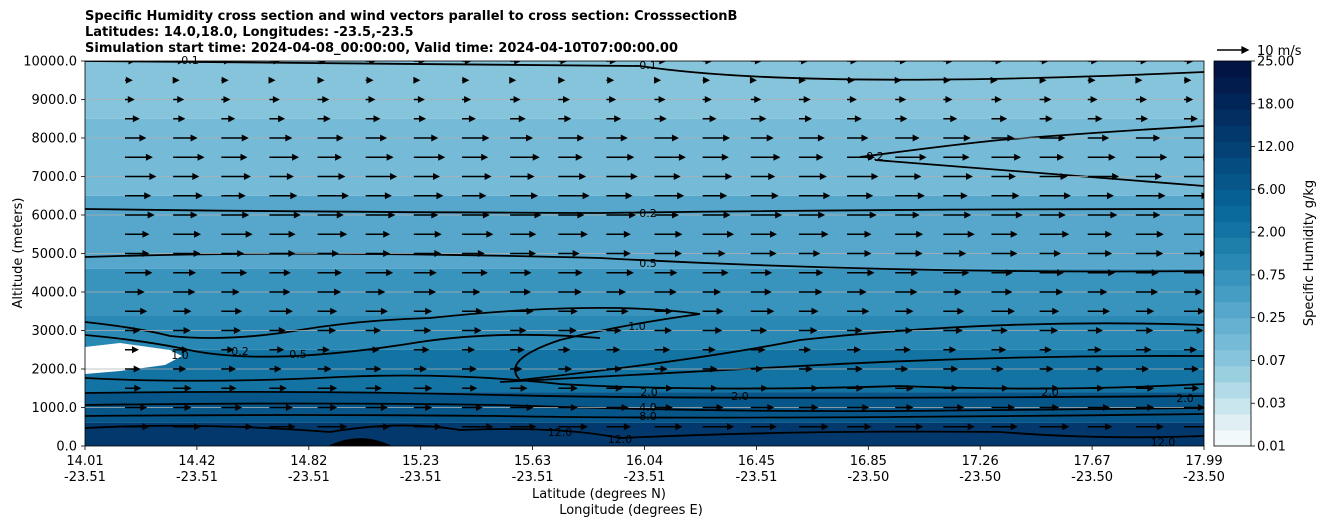 This screenshot has width=1326, height=526. Describe the element at coordinates (1309, 253) in the screenshot. I see `colorbar-label: Specific Humidity g/kg` at that location.